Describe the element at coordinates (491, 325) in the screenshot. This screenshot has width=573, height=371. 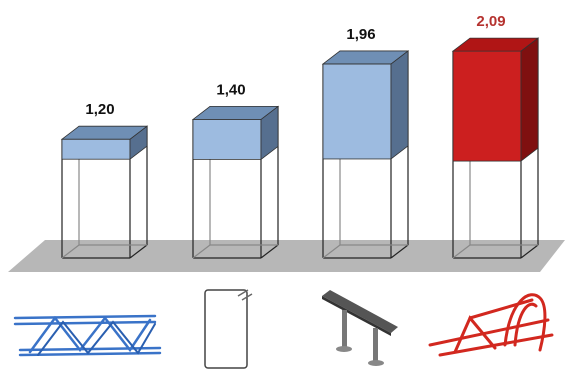
I see `spacer-frame-icon` at that location.